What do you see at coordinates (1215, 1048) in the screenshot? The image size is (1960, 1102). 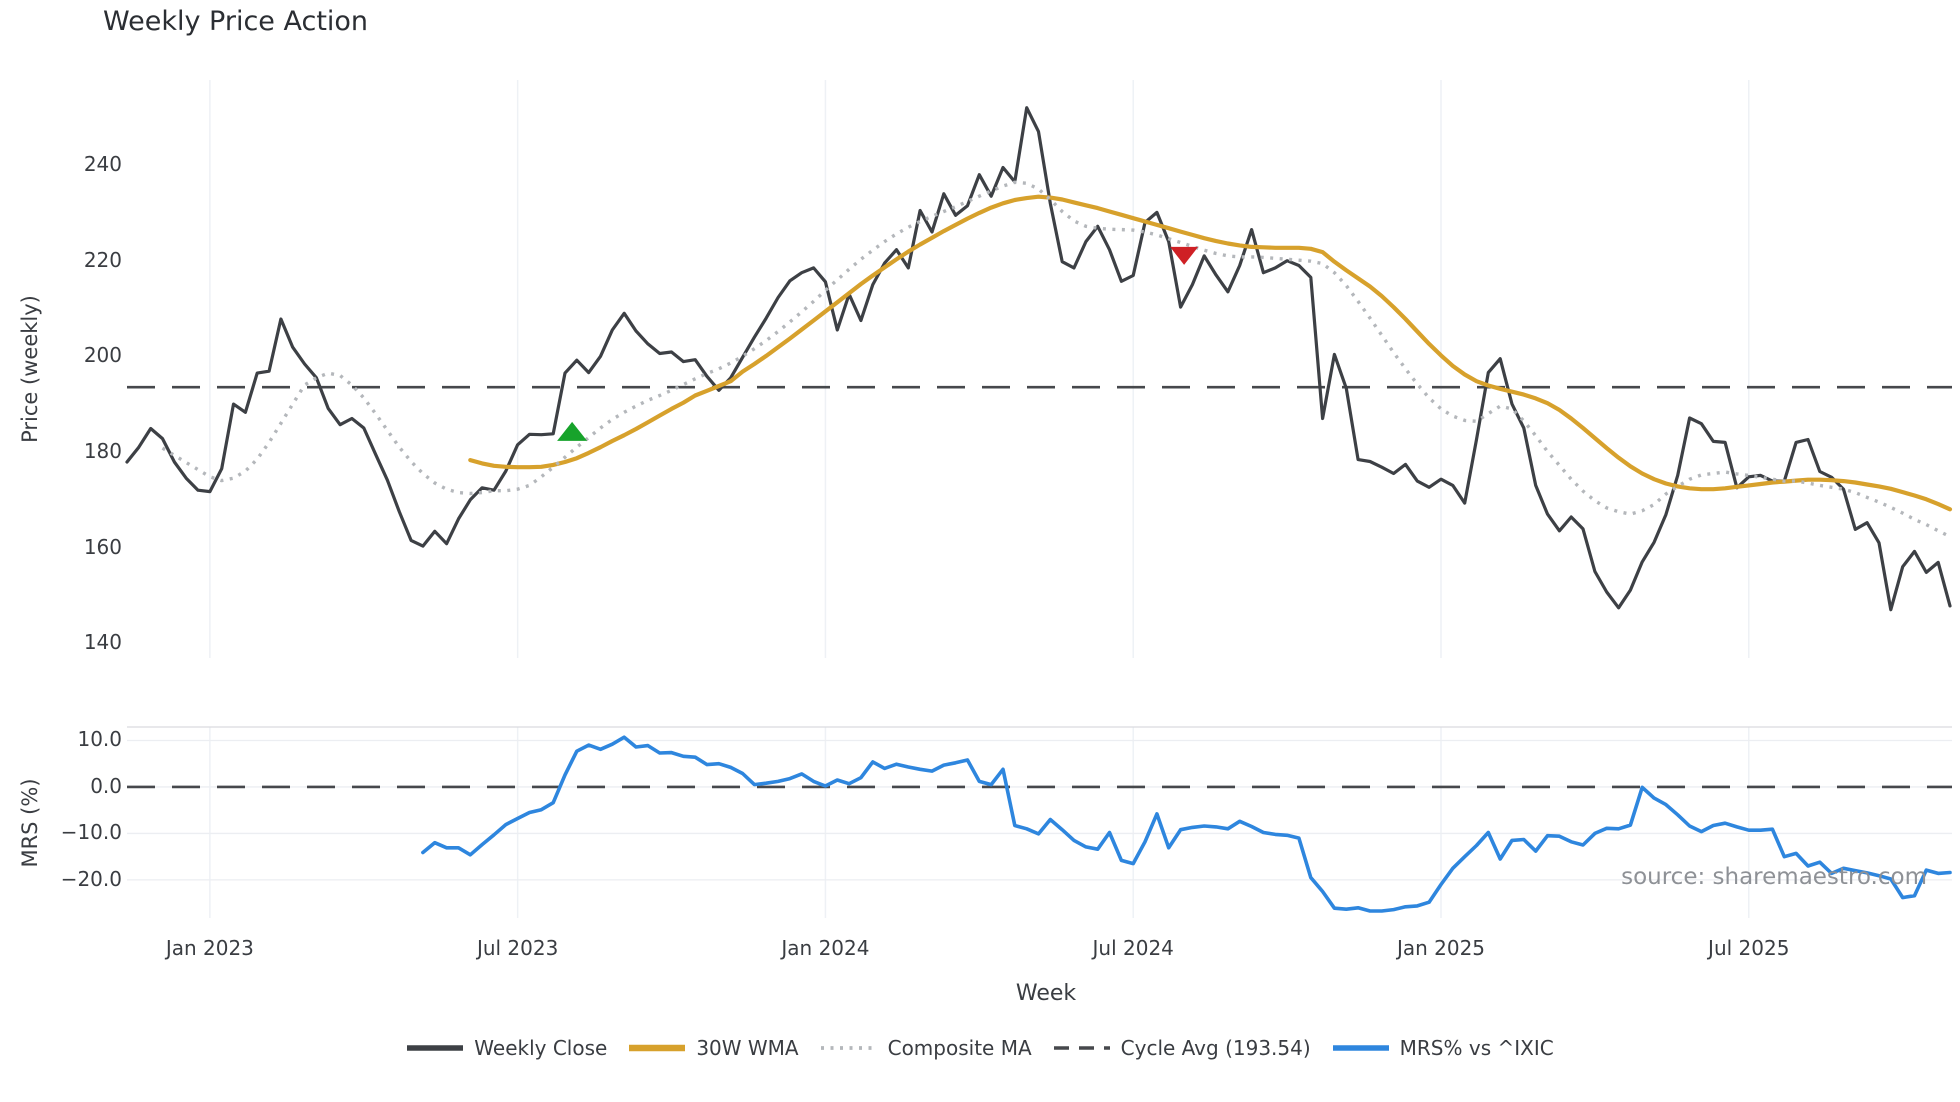 I see `legend-label: Cycle Avg (193.54)` at bounding box center [1215, 1048].